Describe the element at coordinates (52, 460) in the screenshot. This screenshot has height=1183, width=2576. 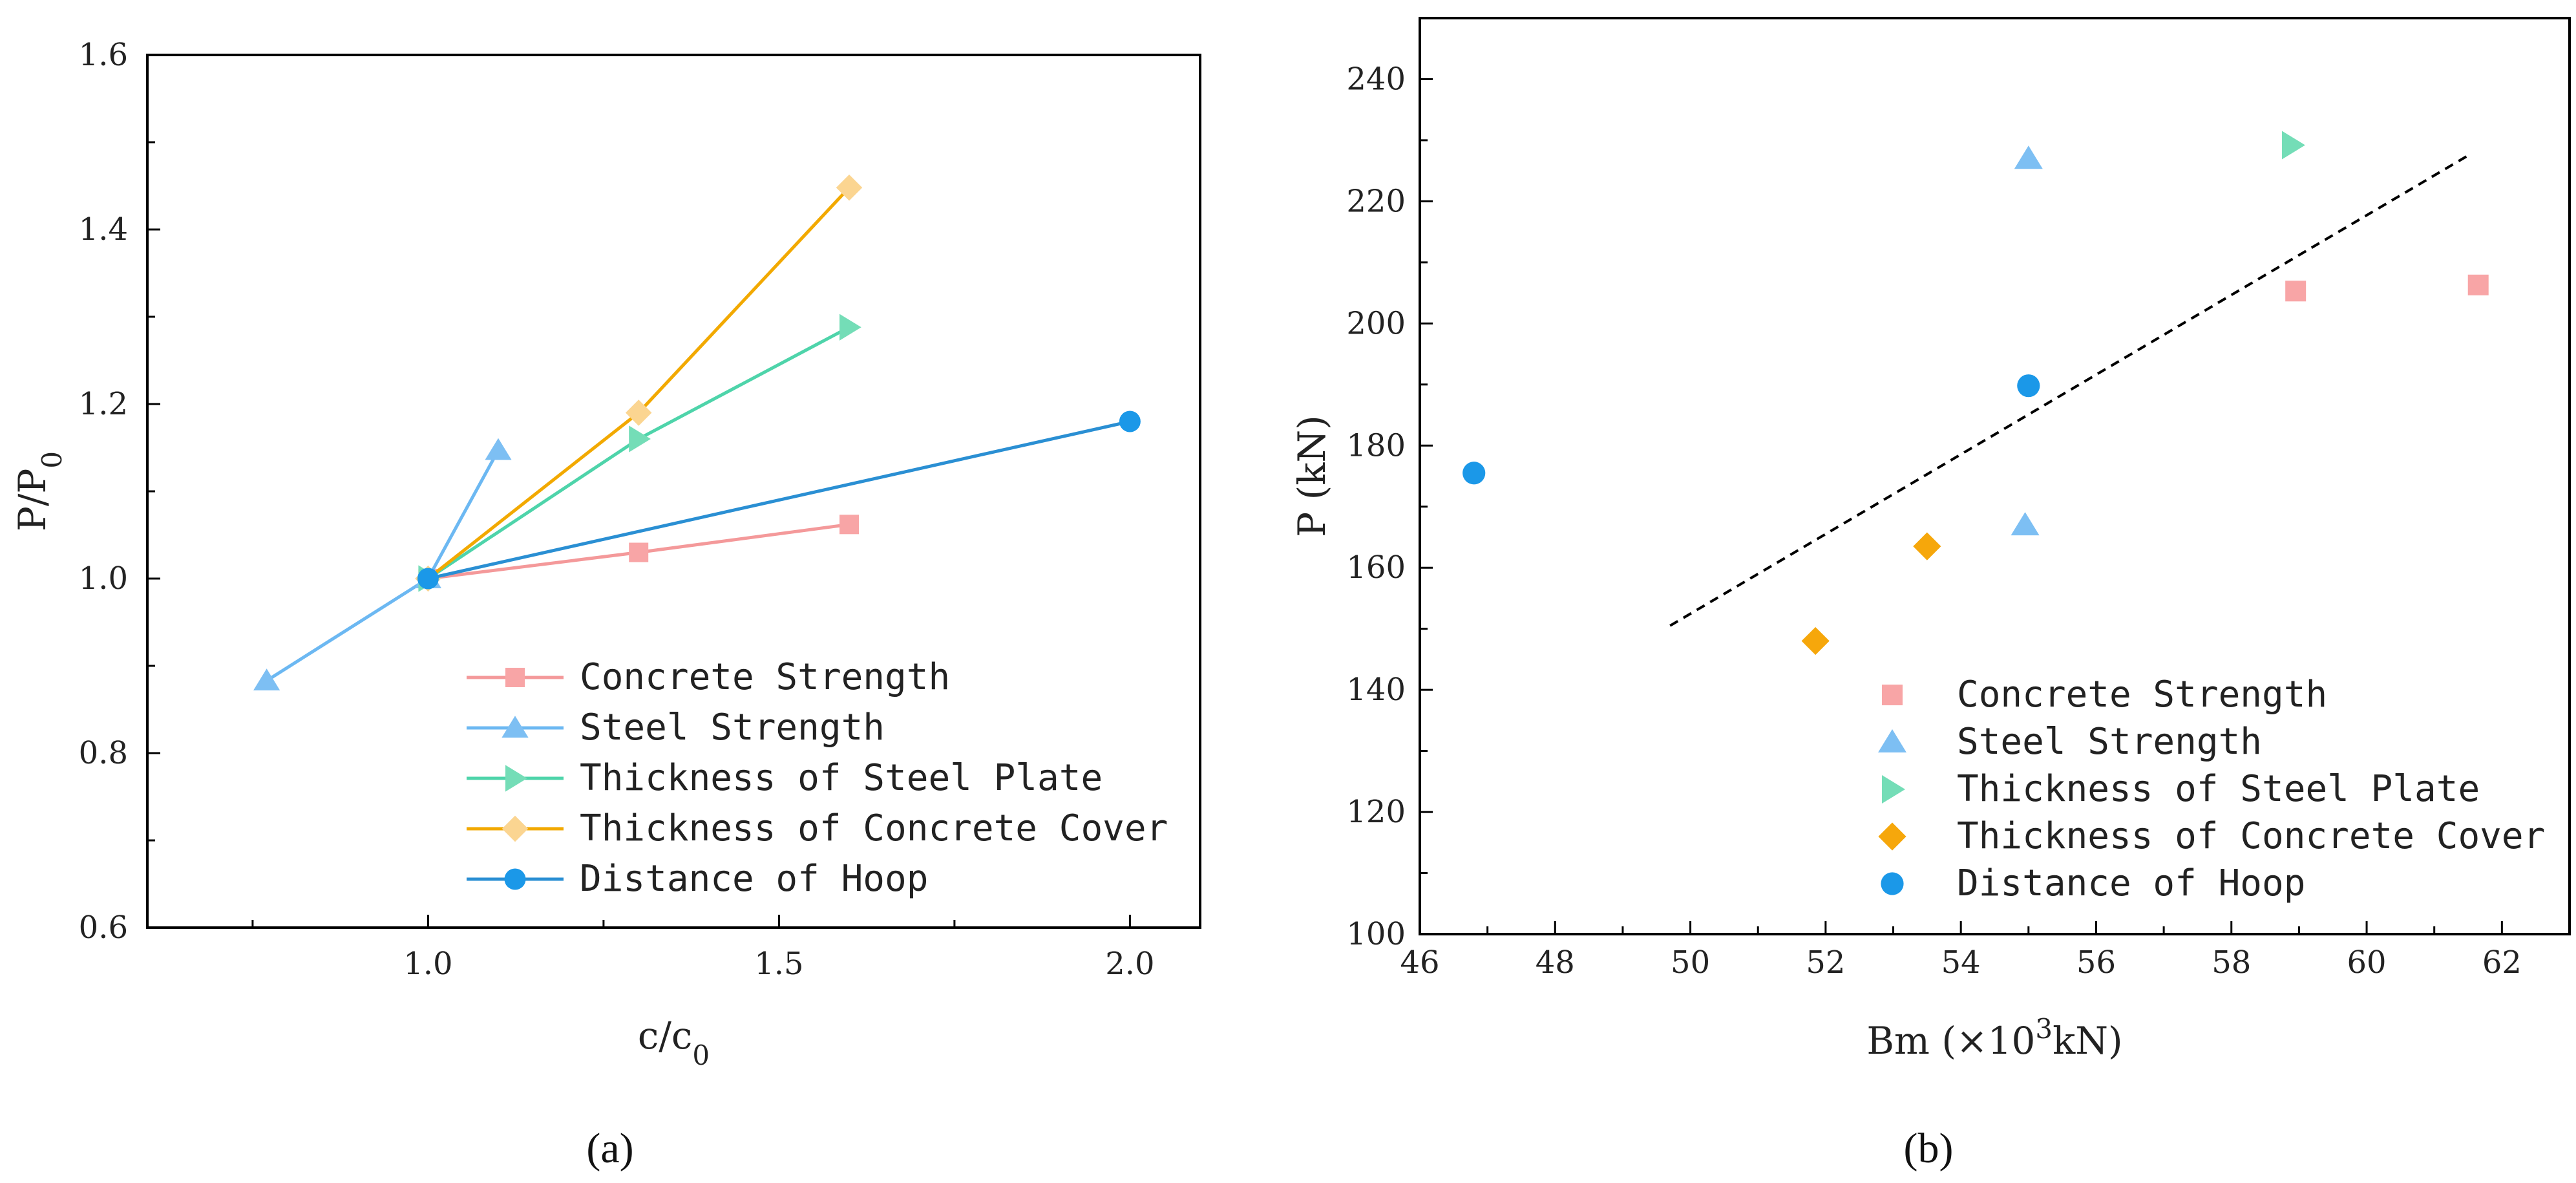
I see `y-axis-subscript: 0` at that location.